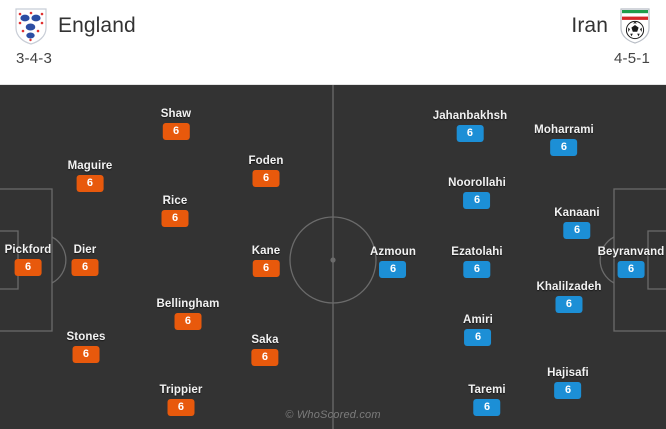 The height and width of the screenshot is (429, 666). I want to click on away-team-row: Iran, so click(611, 26).